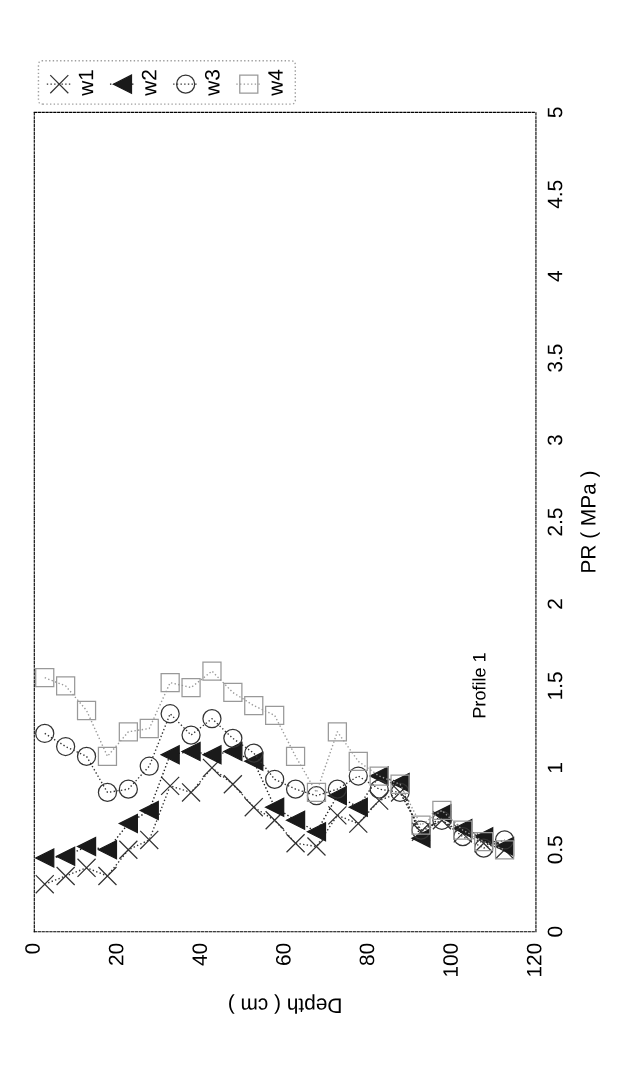 The height and width of the screenshot is (1091, 635). I want to click on y-tick-label: 2, so click(555, 604).